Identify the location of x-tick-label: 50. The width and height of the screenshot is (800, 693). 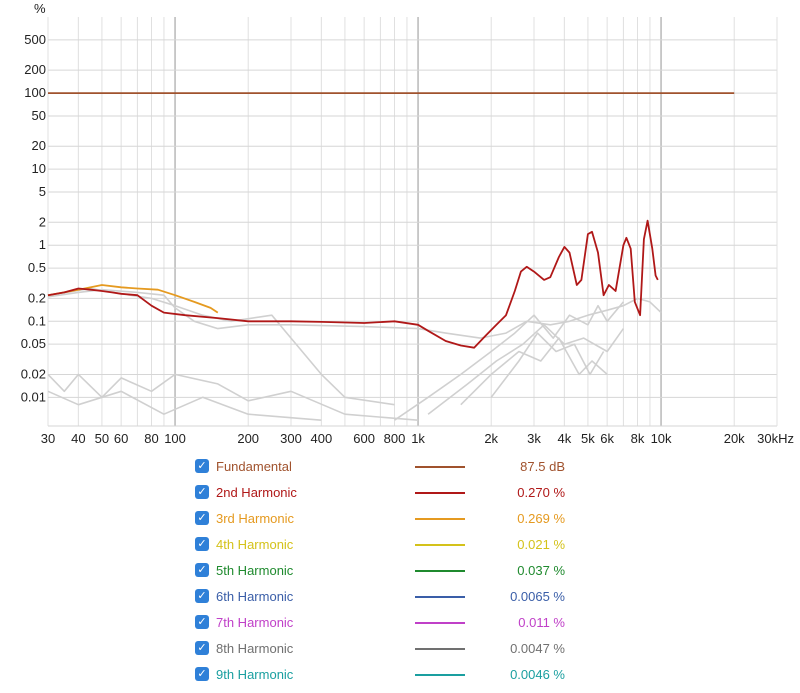
(102, 438).